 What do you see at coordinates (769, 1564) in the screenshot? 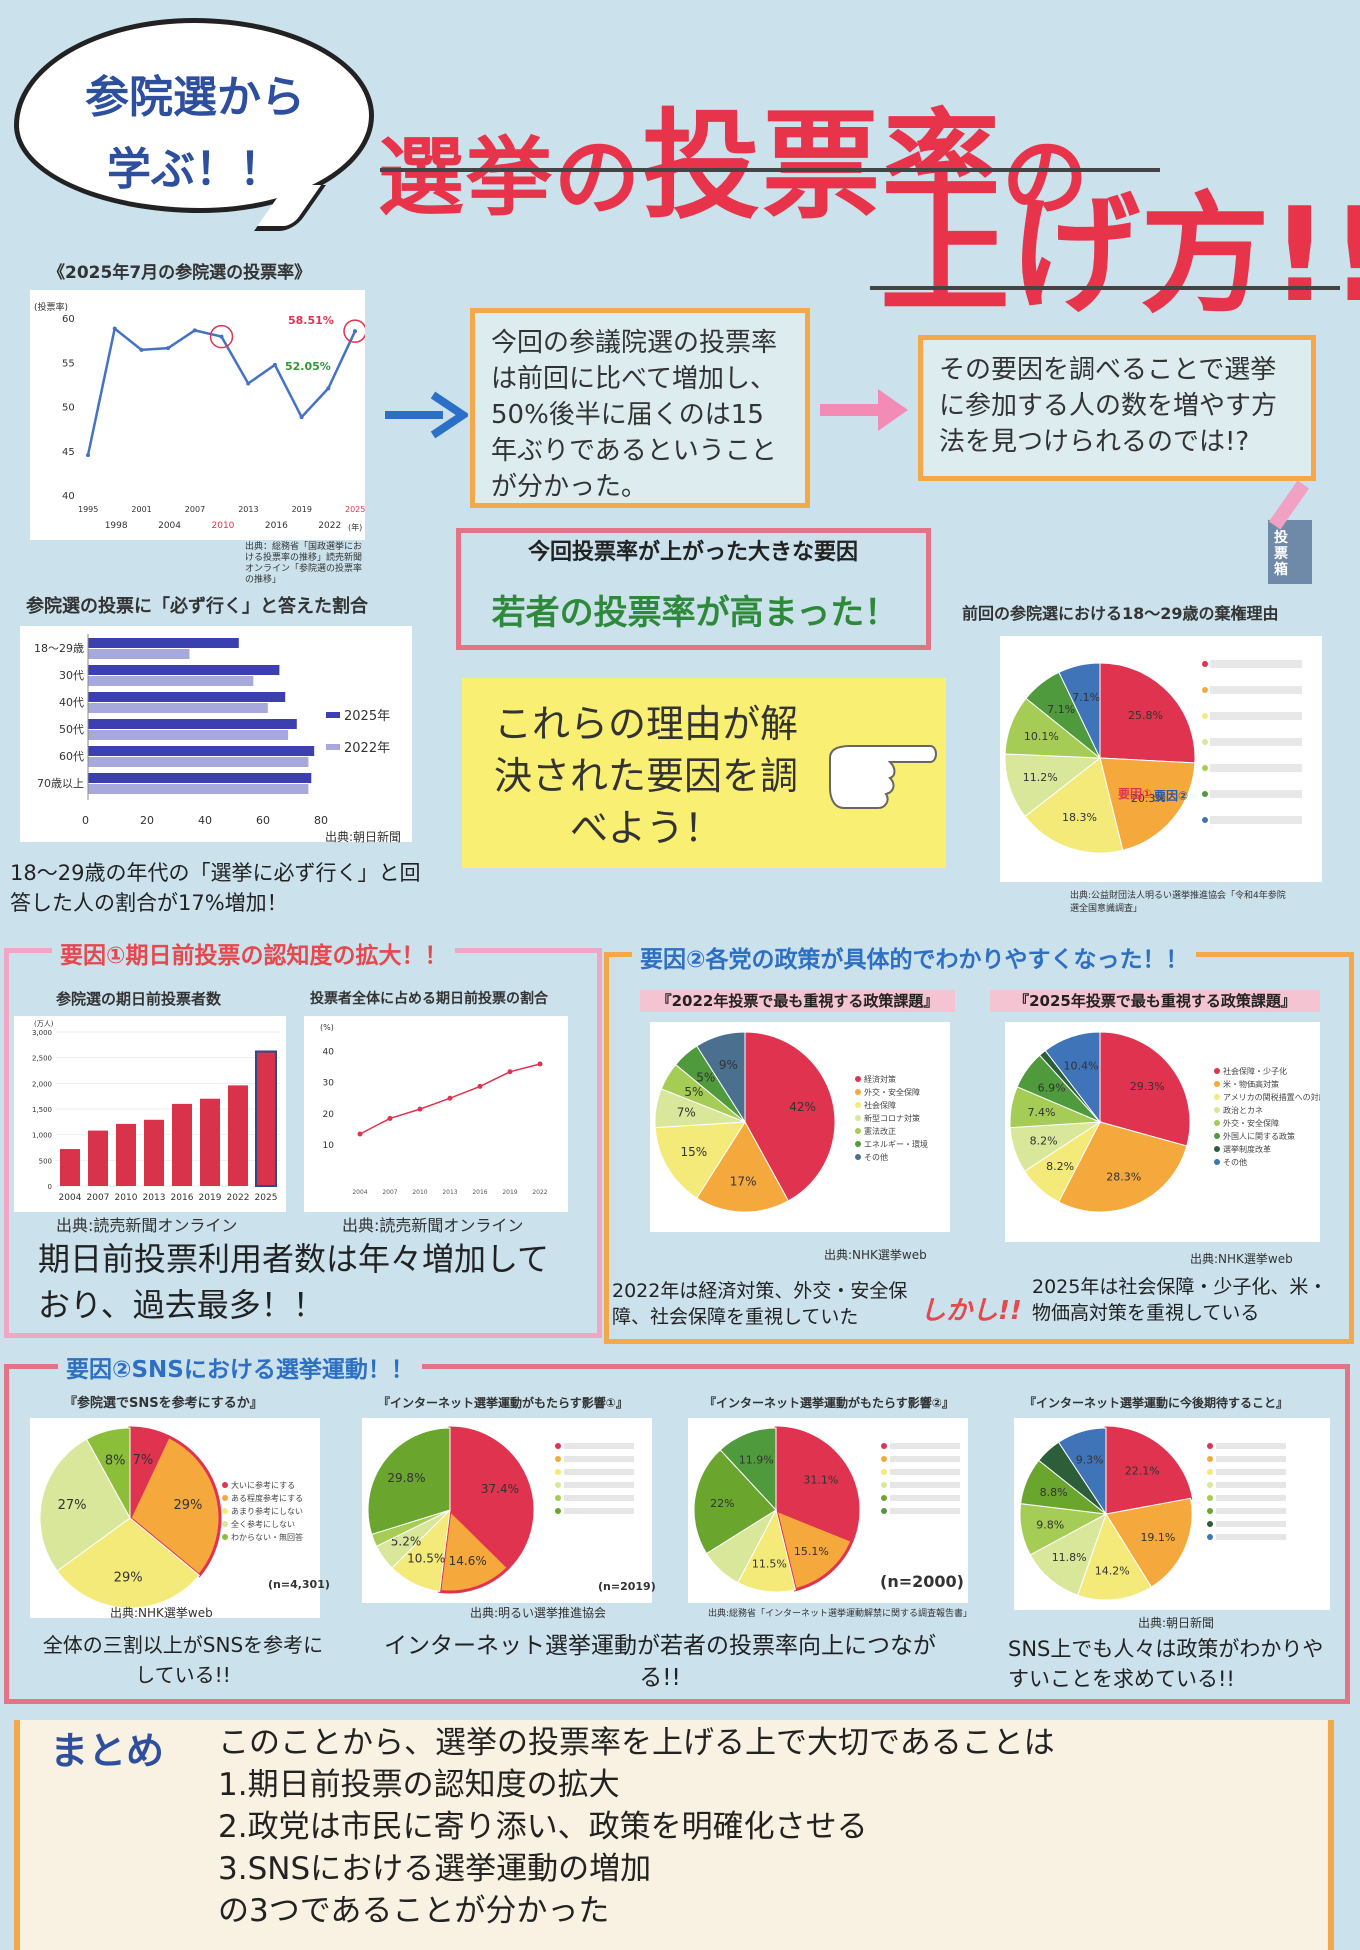
I see `net2-label: 11.5%` at bounding box center [769, 1564].